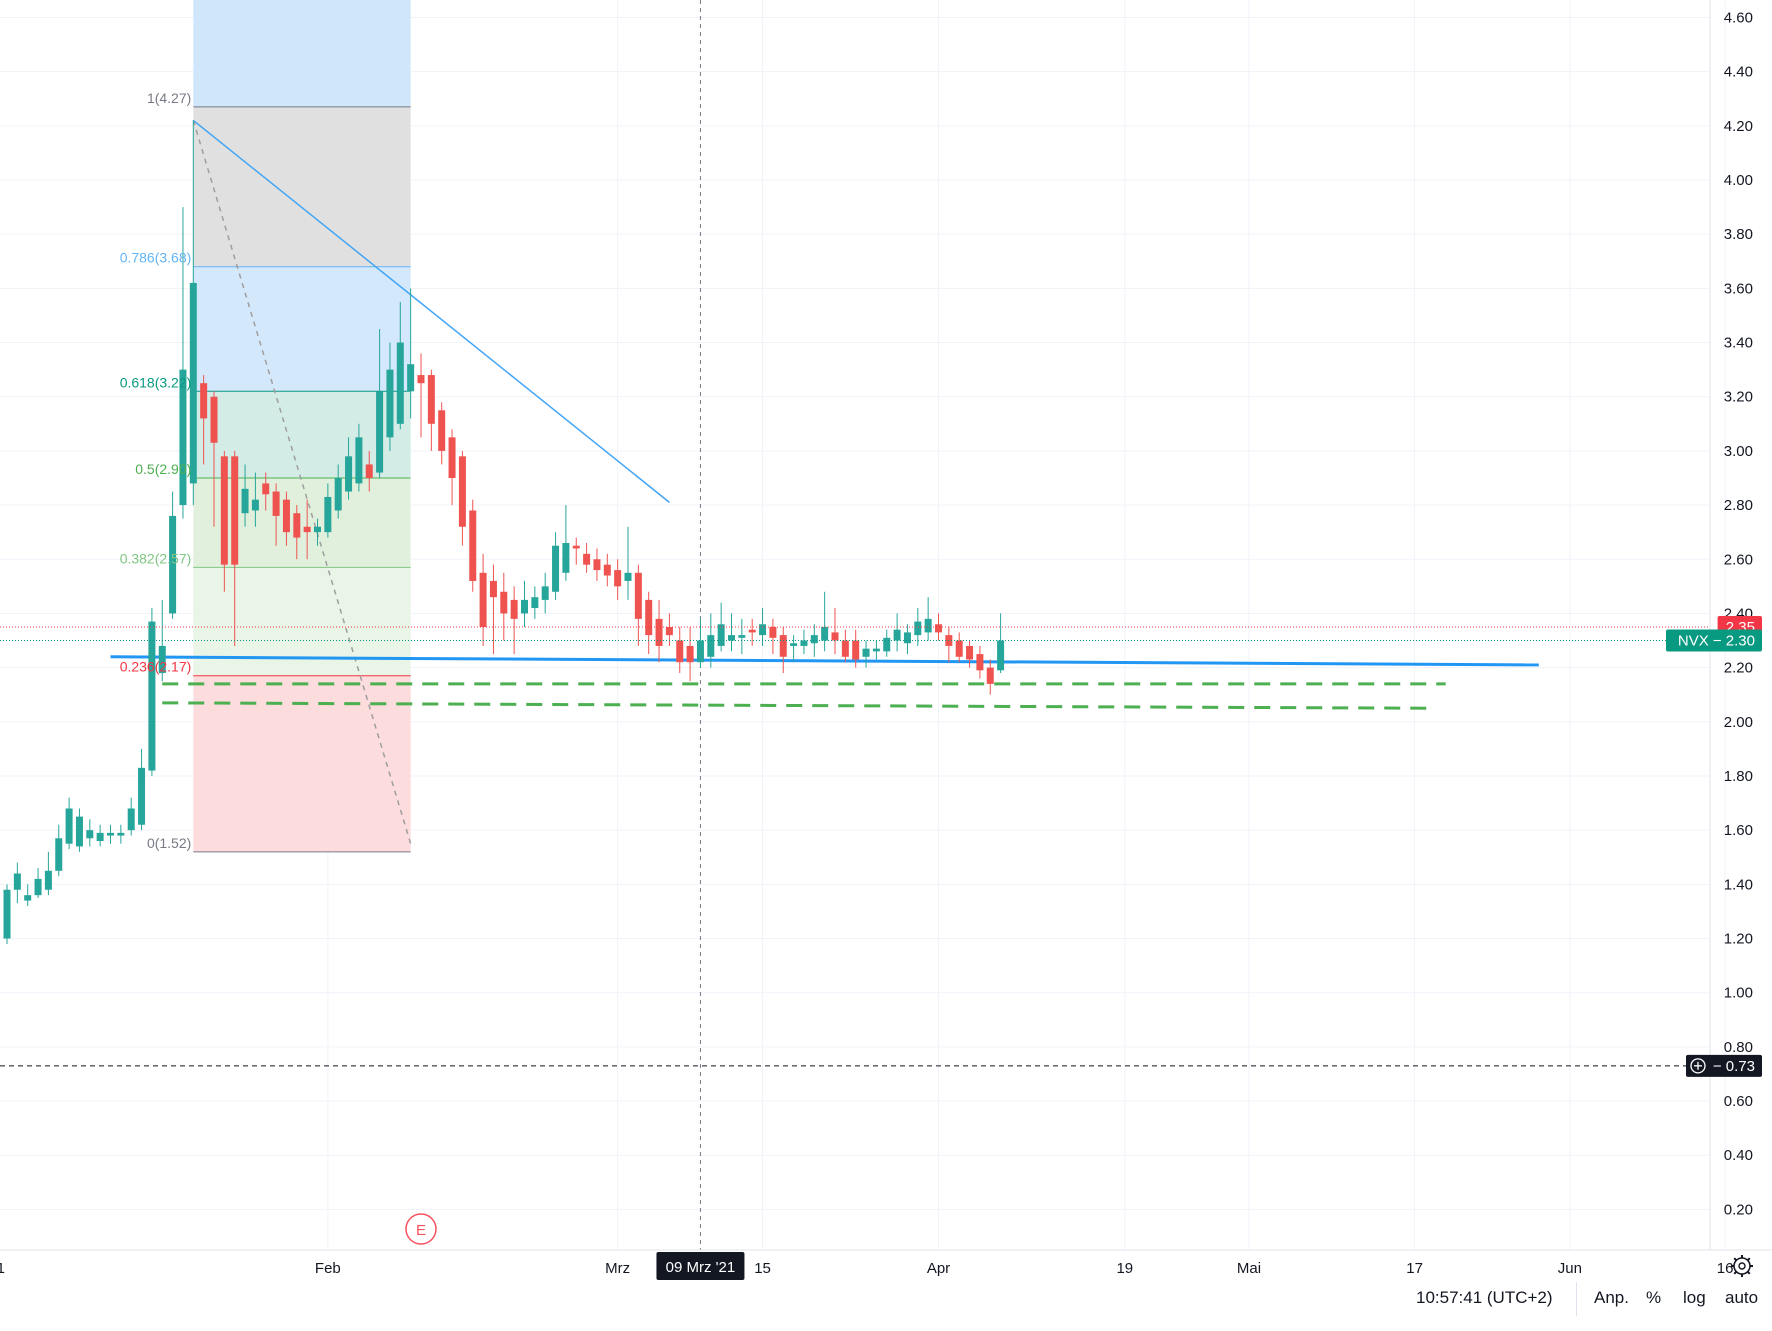 The image size is (1772, 1331). I want to click on time-tick-label: Mrz, so click(617, 1268).